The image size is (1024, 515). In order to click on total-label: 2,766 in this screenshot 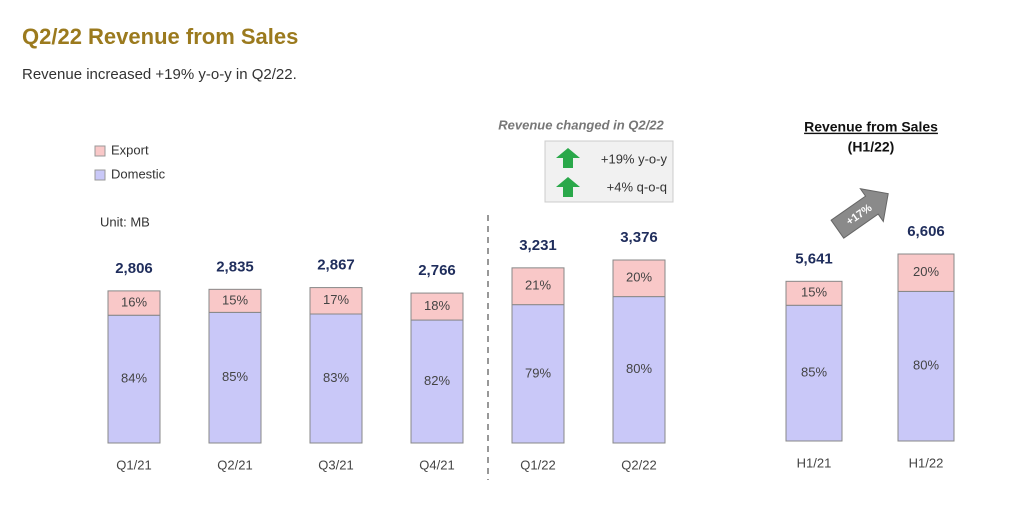, I will do `click(437, 270)`.